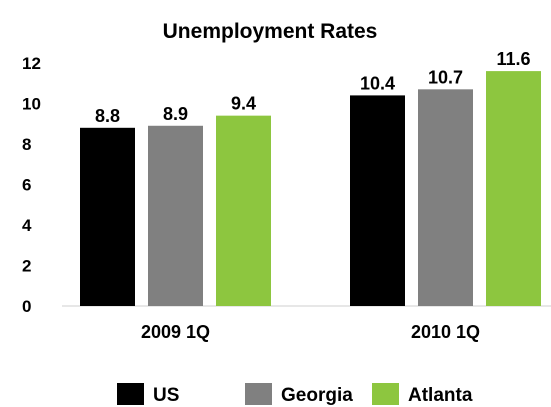 The height and width of the screenshot is (407, 551). What do you see at coordinates (26, 266) in the screenshot?
I see `y-tick-label: 2` at bounding box center [26, 266].